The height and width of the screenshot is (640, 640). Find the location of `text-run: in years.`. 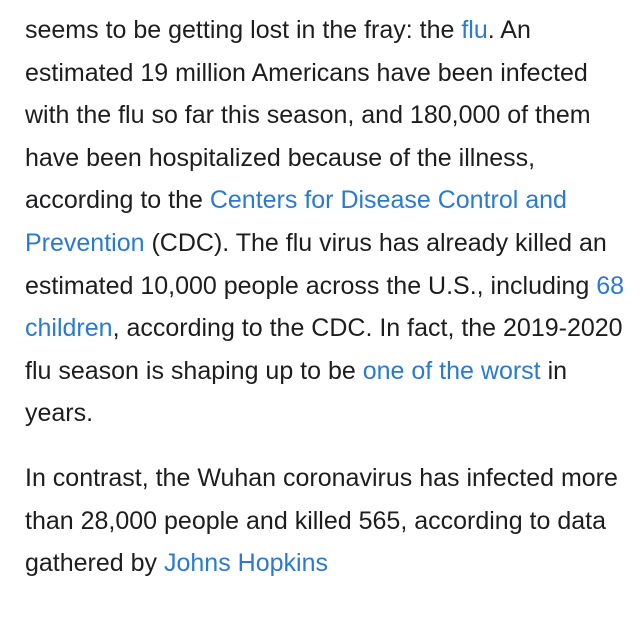

text-run: in years. is located at coordinates (296, 392).